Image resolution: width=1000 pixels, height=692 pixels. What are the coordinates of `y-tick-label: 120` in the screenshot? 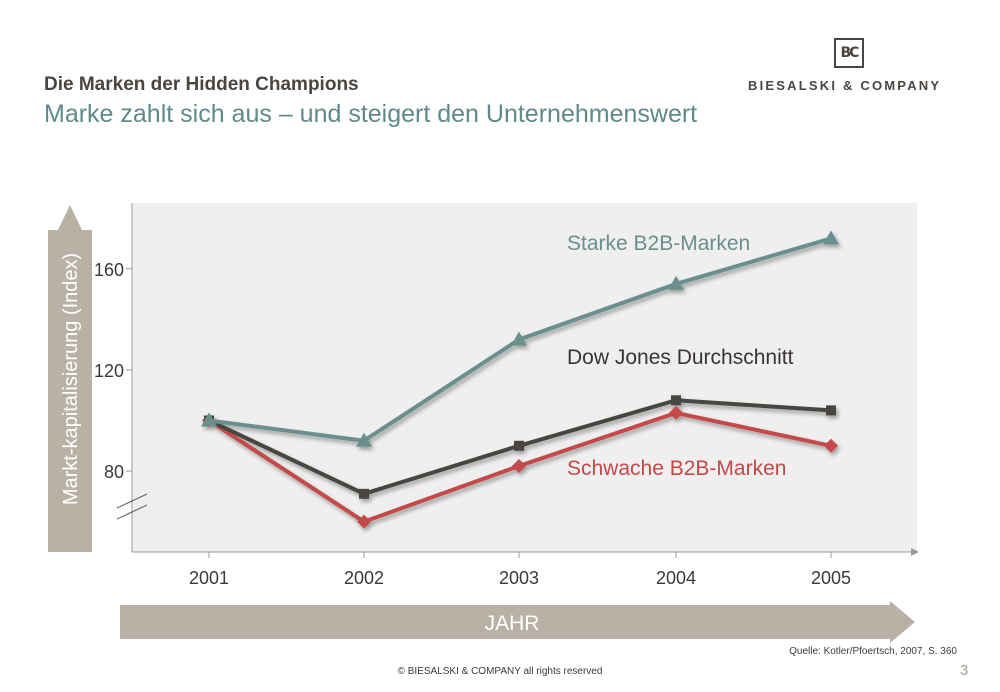 It's located at (109, 371).